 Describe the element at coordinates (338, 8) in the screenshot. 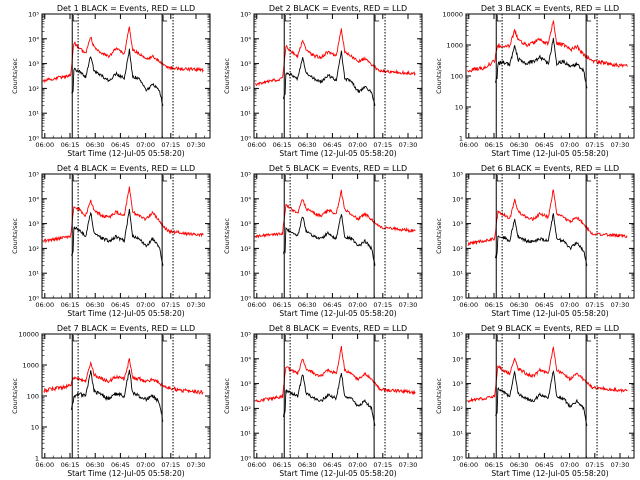

I see `panel-title: Det 2 BLACK = Events, RED = LLD` at that location.